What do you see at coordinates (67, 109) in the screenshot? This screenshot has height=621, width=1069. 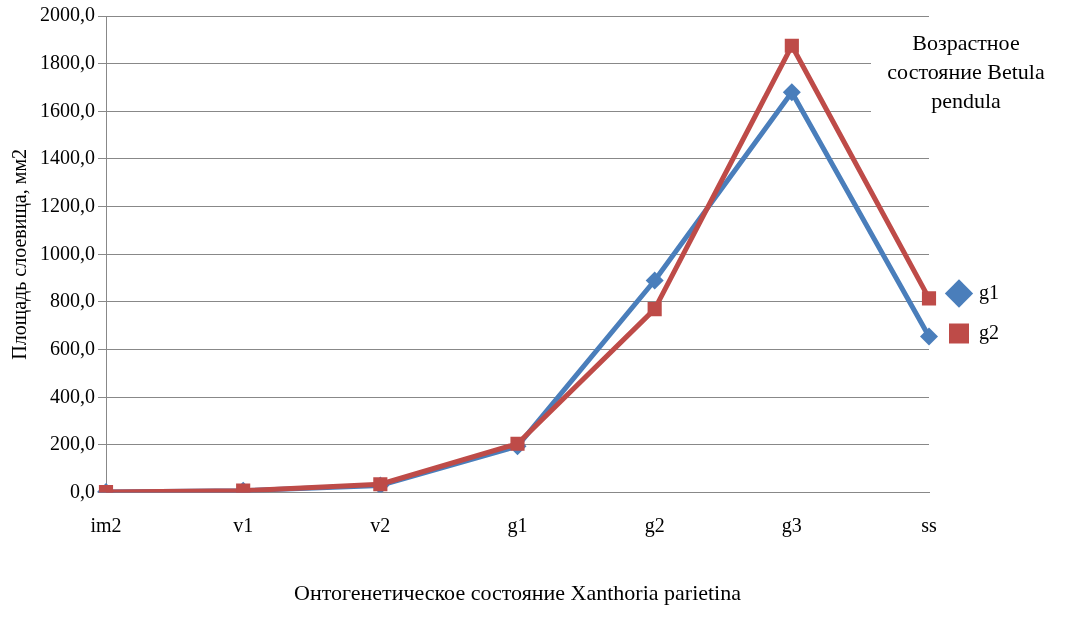 I see `y-tick-label: 1600,0` at bounding box center [67, 109].